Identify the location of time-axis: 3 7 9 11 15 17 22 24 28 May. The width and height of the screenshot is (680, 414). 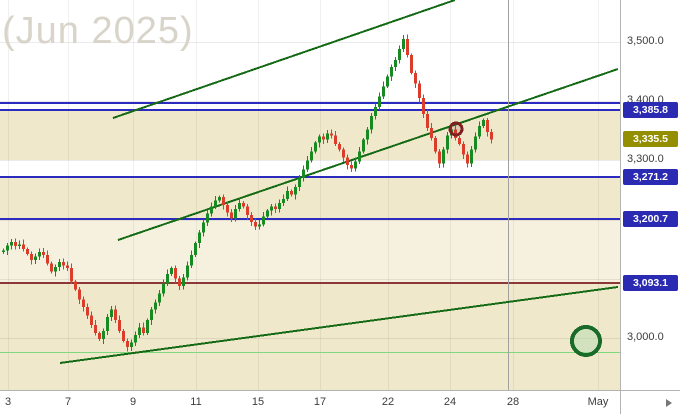
(340, 402).